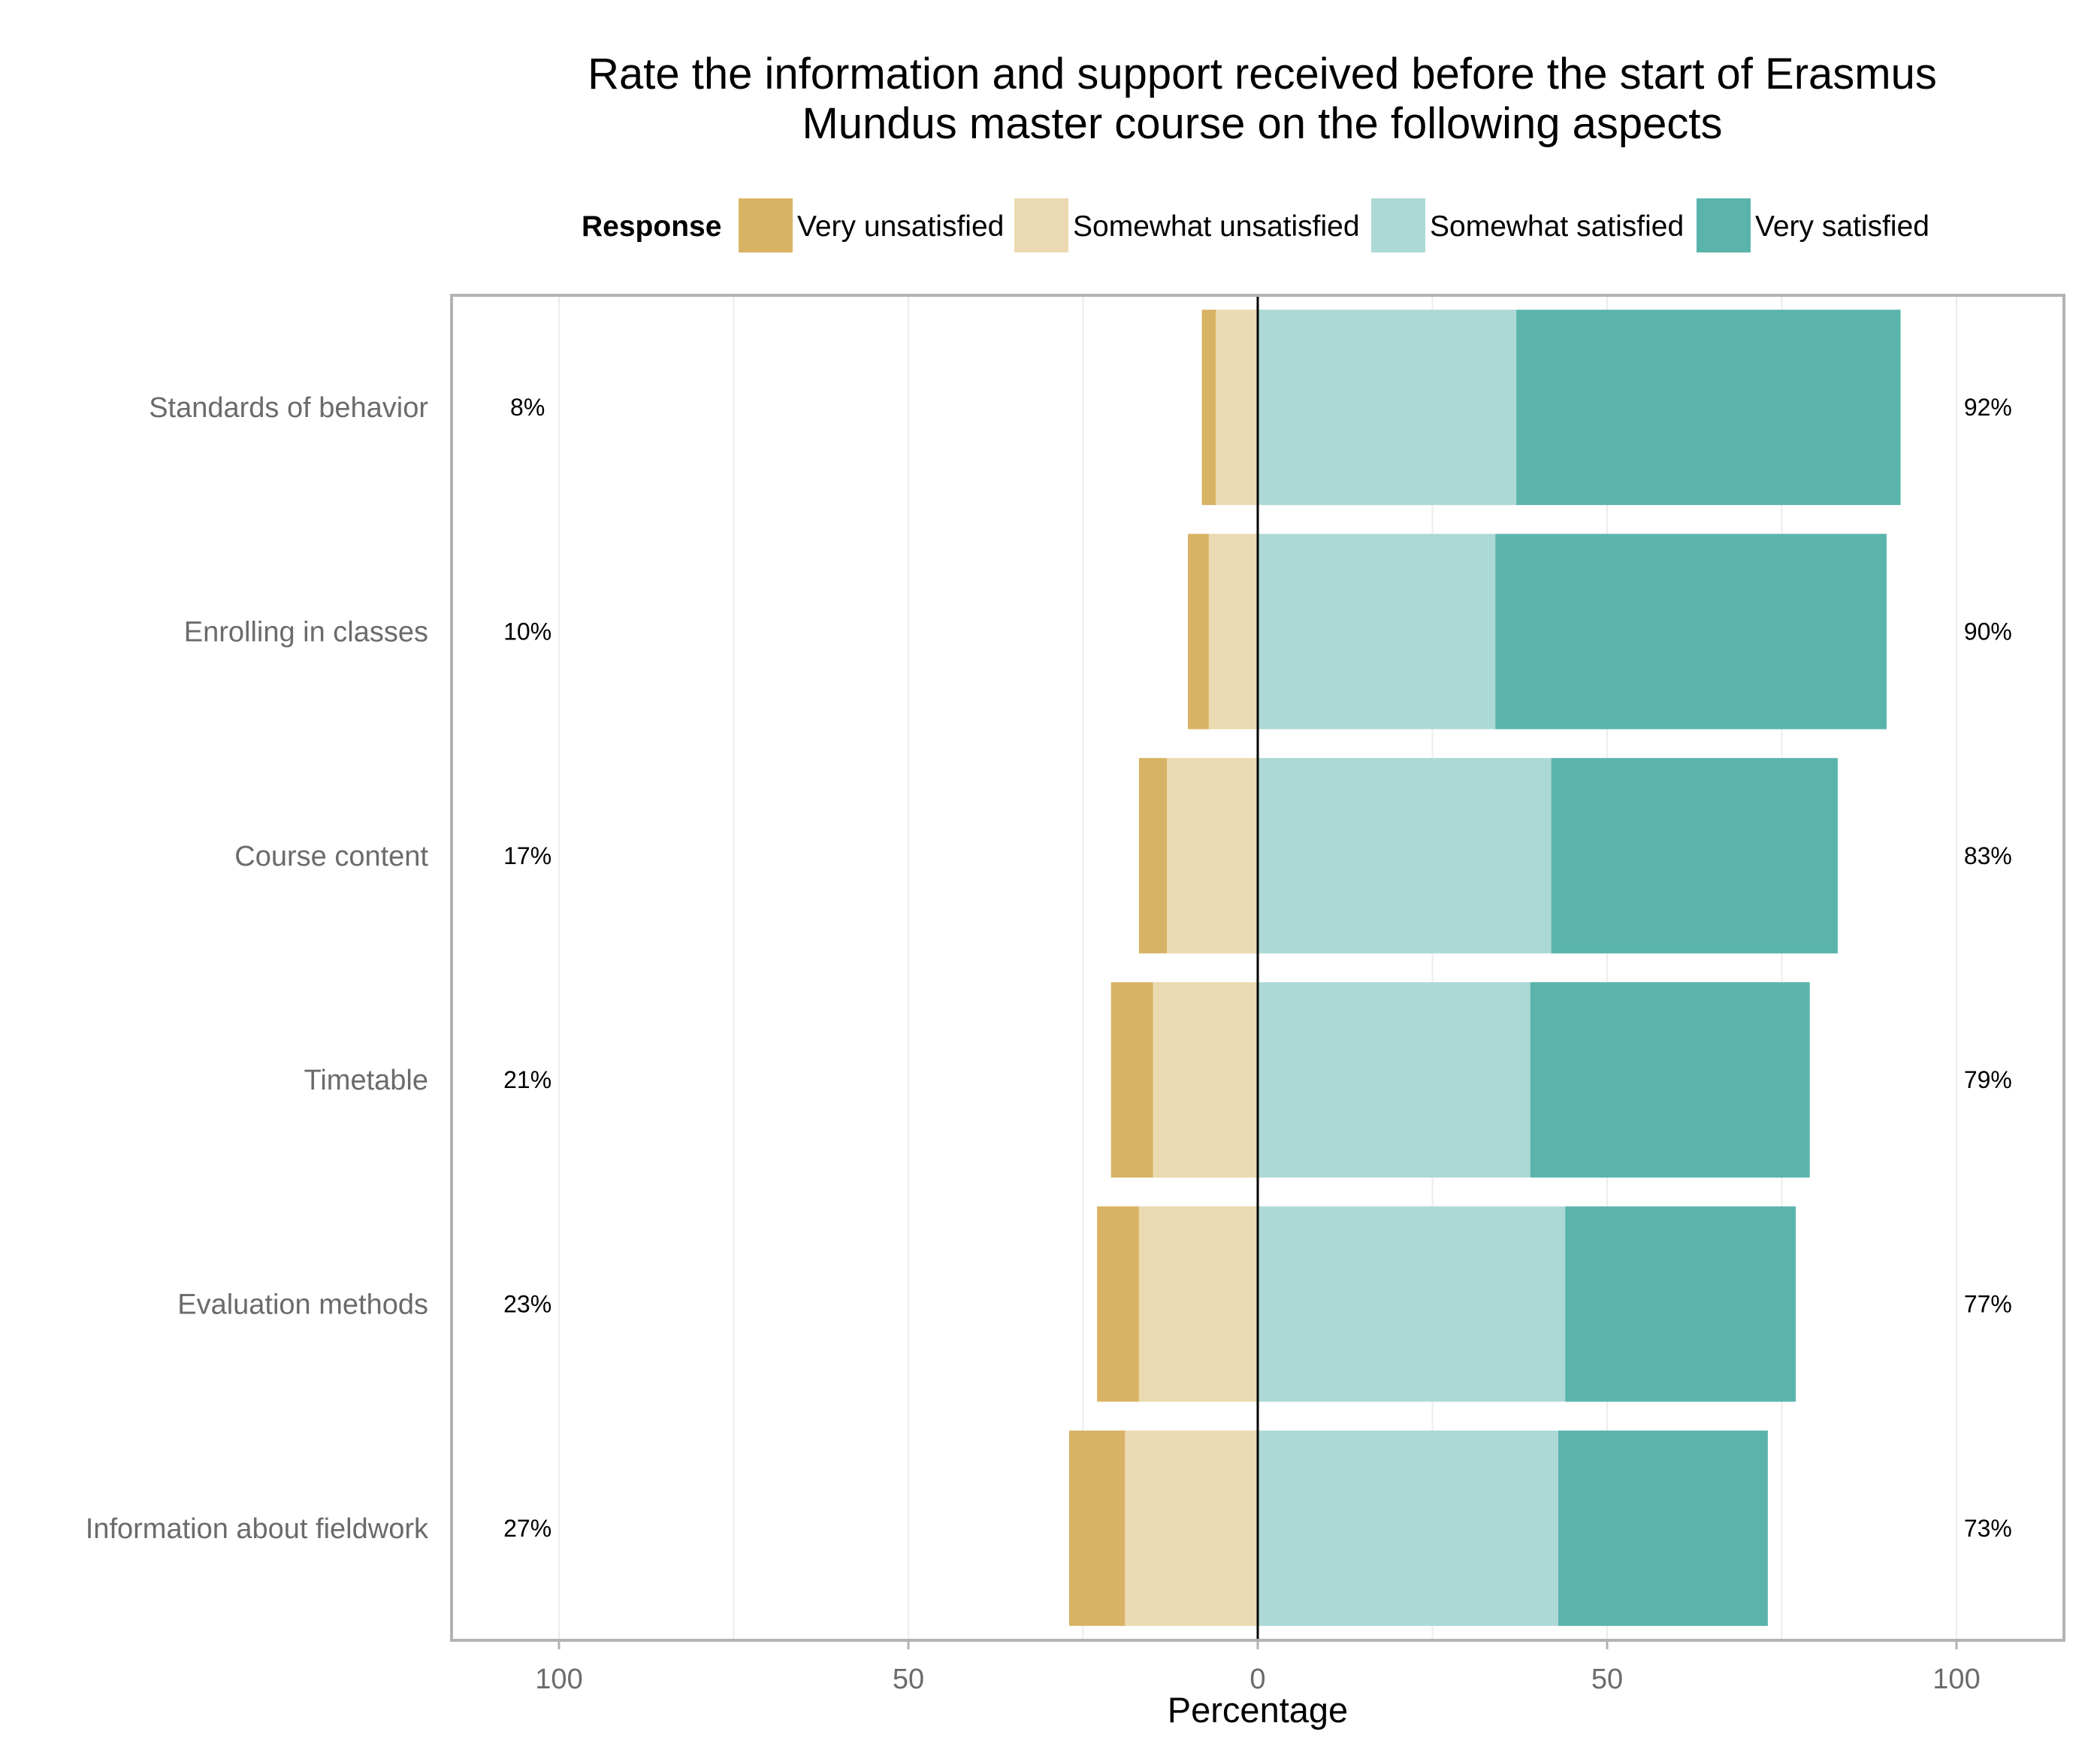 Image resolution: width=2100 pixels, height=1750 pixels. I want to click on bar-very-satisfied-timetable, so click(1670, 1080).